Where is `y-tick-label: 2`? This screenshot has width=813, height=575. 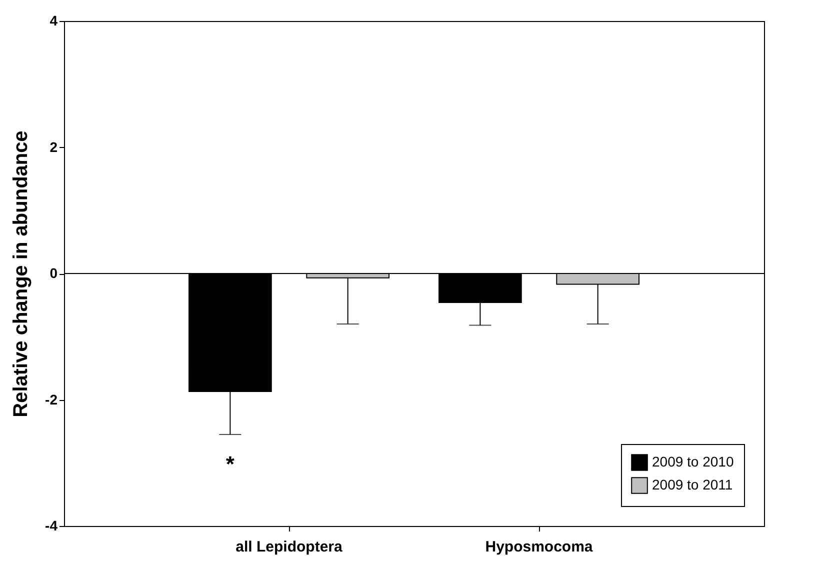 y-tick-label: 2 is located at coordinates (54, 146).